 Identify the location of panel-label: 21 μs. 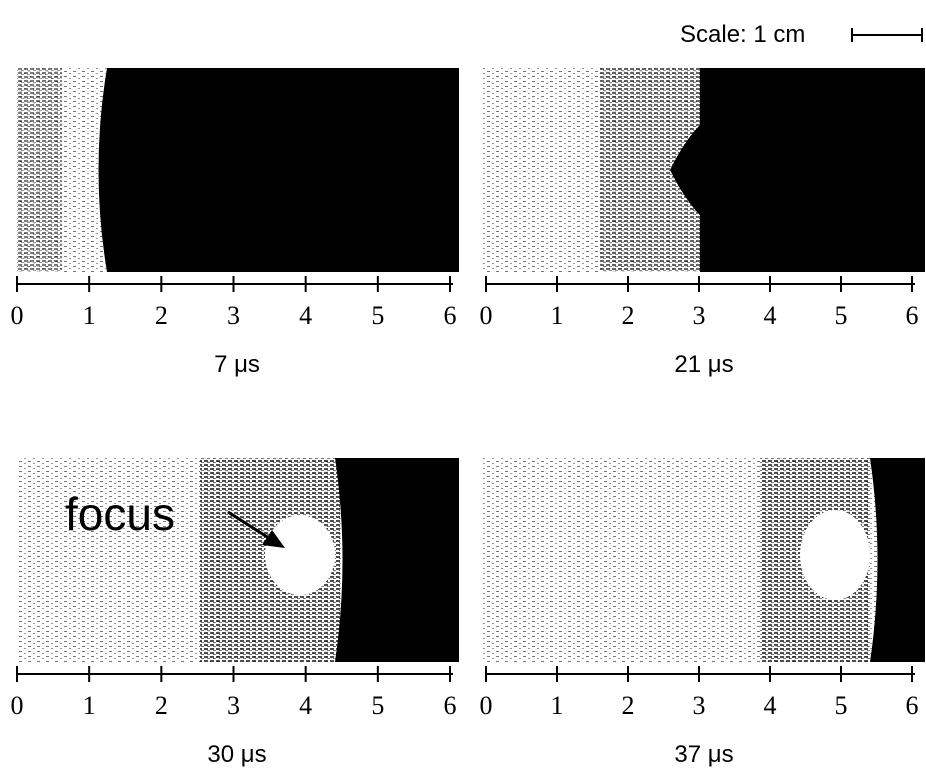
(703, 364).